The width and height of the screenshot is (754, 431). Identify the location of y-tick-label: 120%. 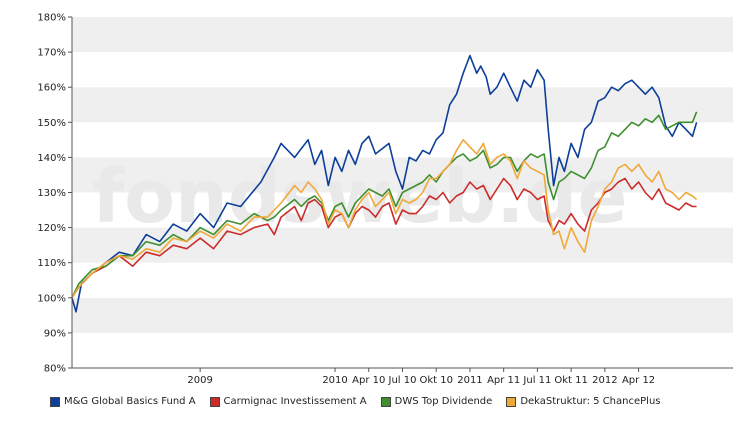
(51, 228).